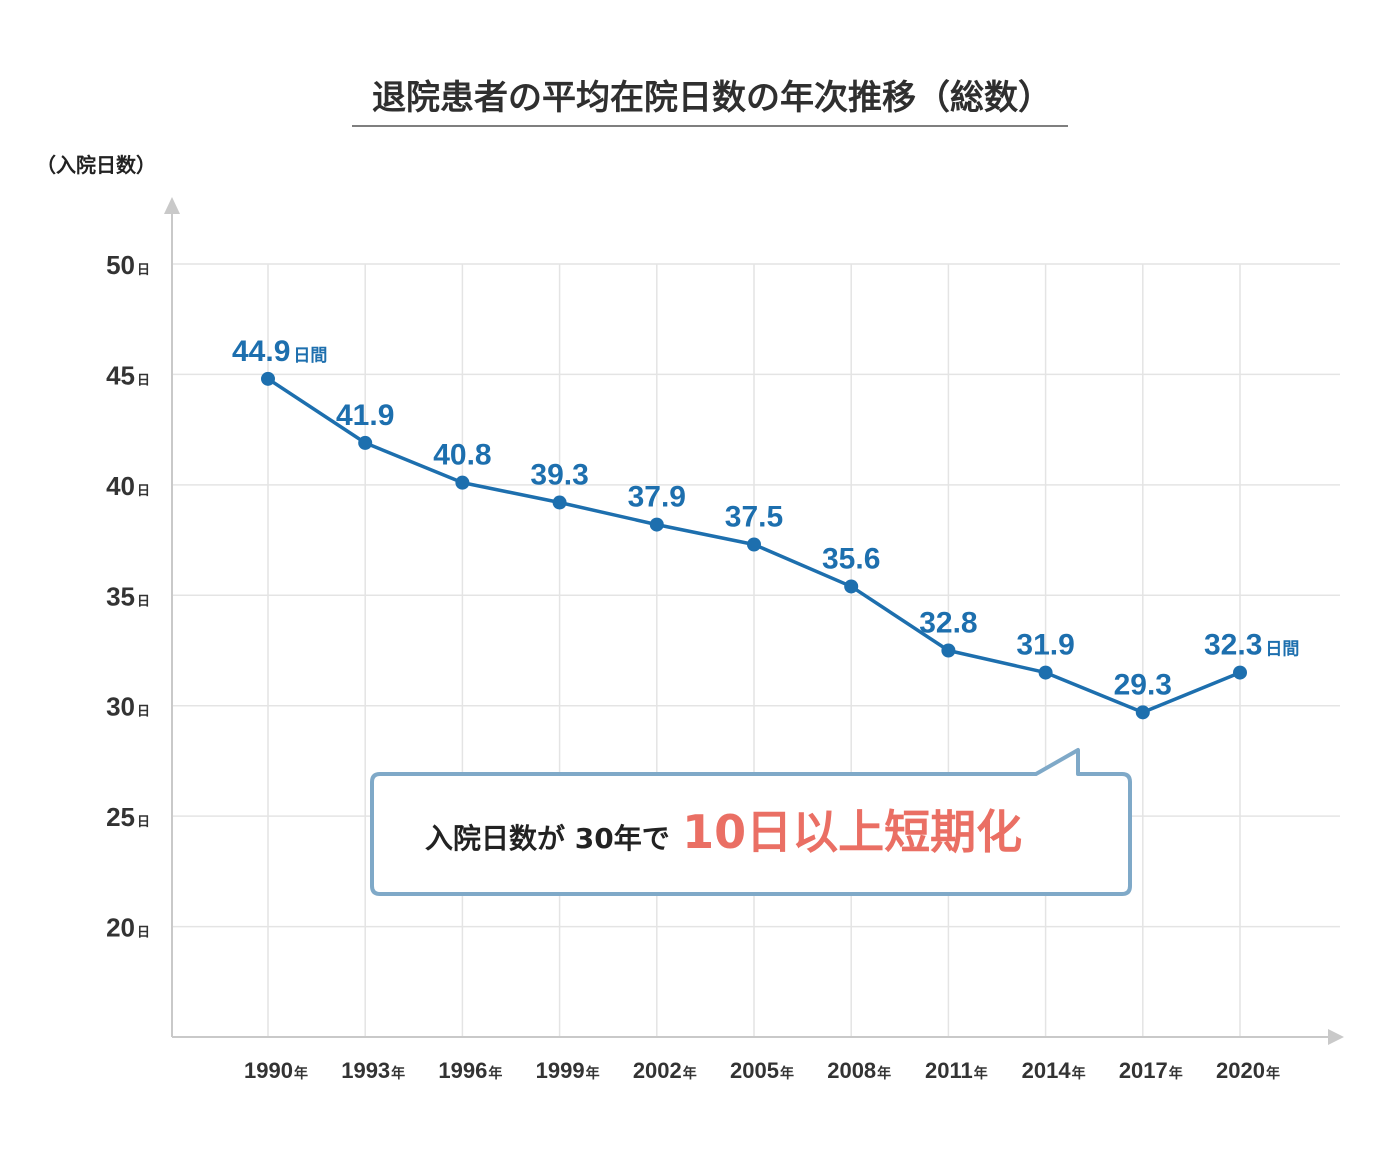  I want to click on data-label: 37.9, so click(657, 497).